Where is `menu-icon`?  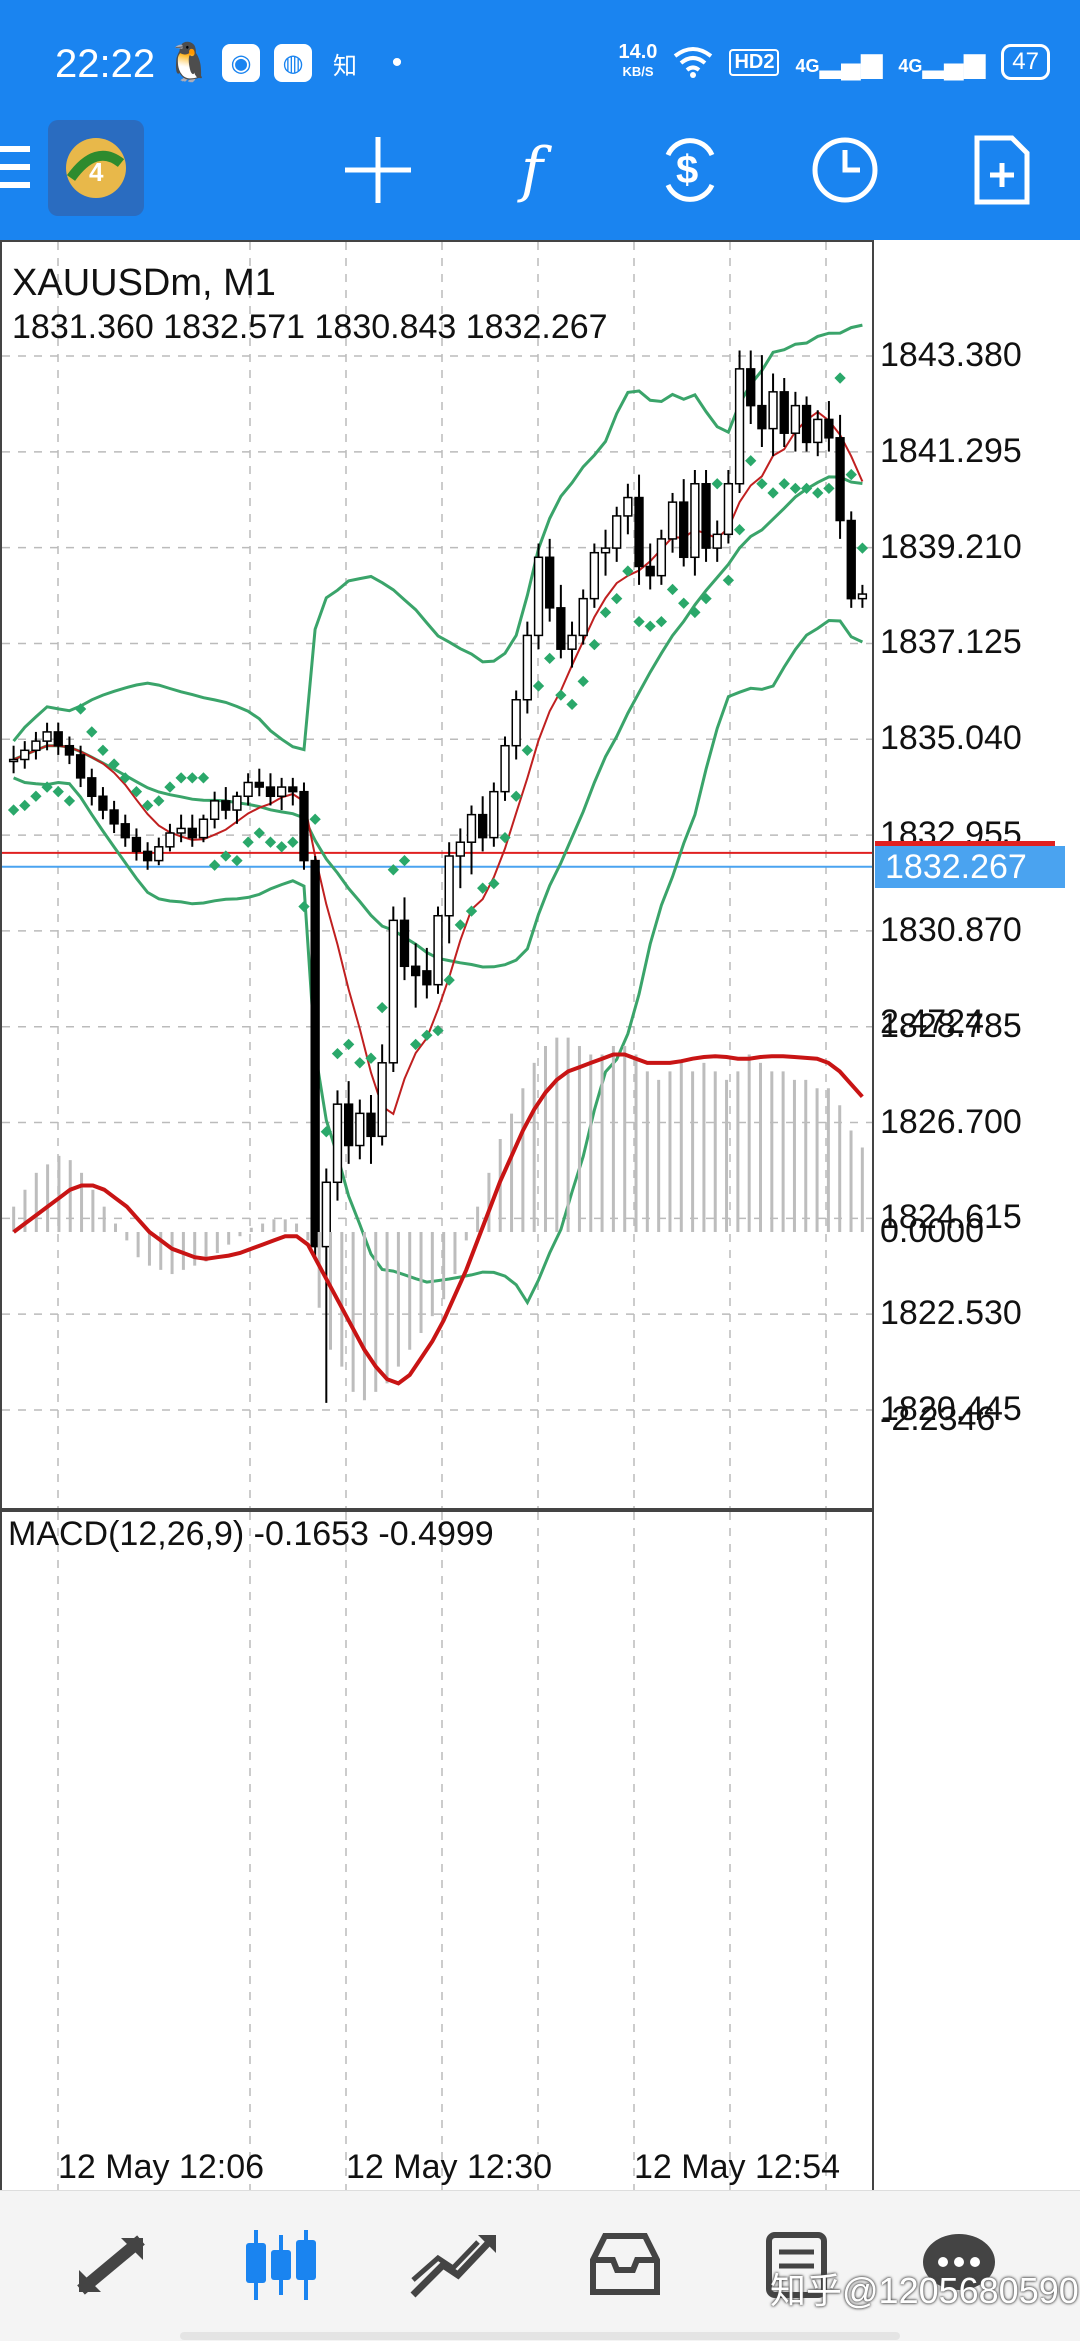 menu-icon is located at coordinates (15, 169).